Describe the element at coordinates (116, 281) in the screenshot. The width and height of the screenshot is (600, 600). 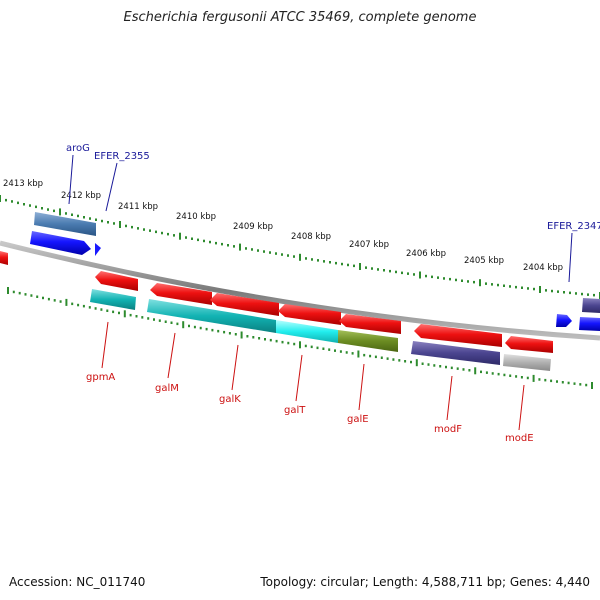
I see `gene-arrow-gpmA` at that location.